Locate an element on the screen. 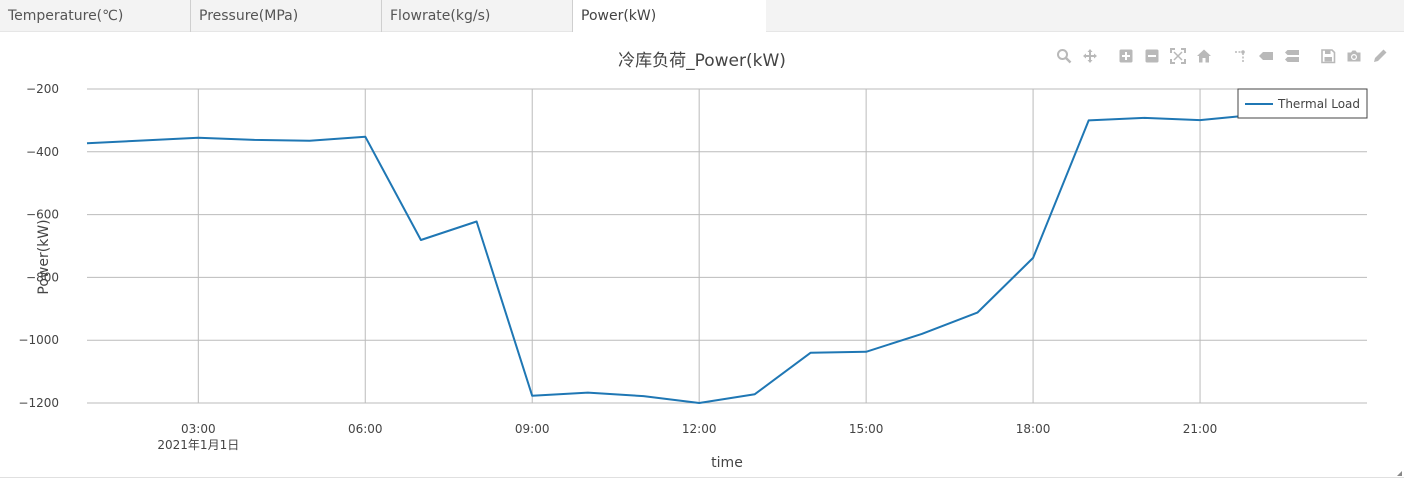  y-axis-label: Power(kW) is located at coordinates (44, 256).